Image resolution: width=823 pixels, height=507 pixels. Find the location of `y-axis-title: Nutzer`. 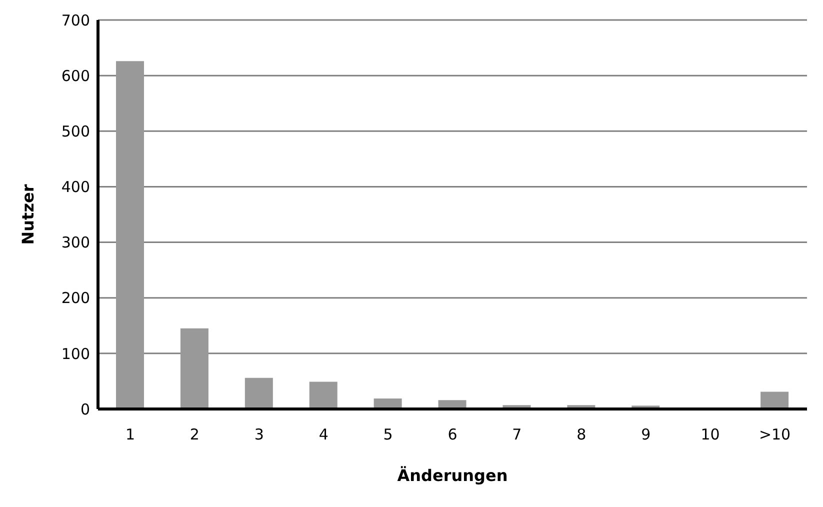

y-axis-title: Nutzer is located at coordinates (28, 214).